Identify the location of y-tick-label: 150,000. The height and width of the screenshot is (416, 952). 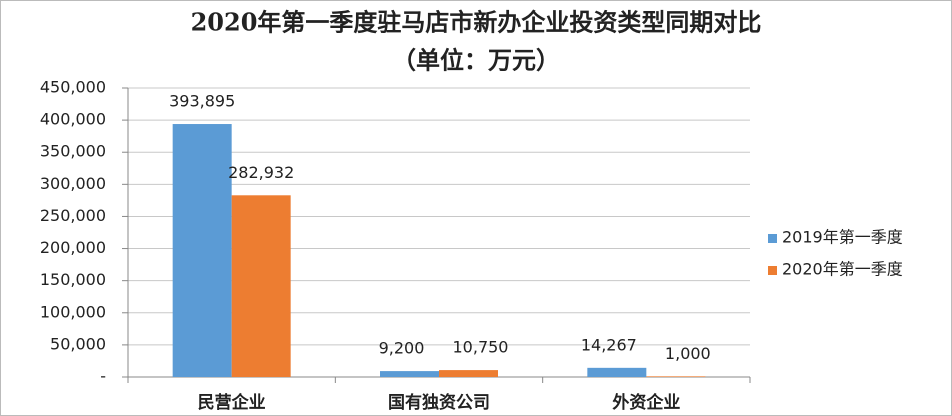
(73, 279).